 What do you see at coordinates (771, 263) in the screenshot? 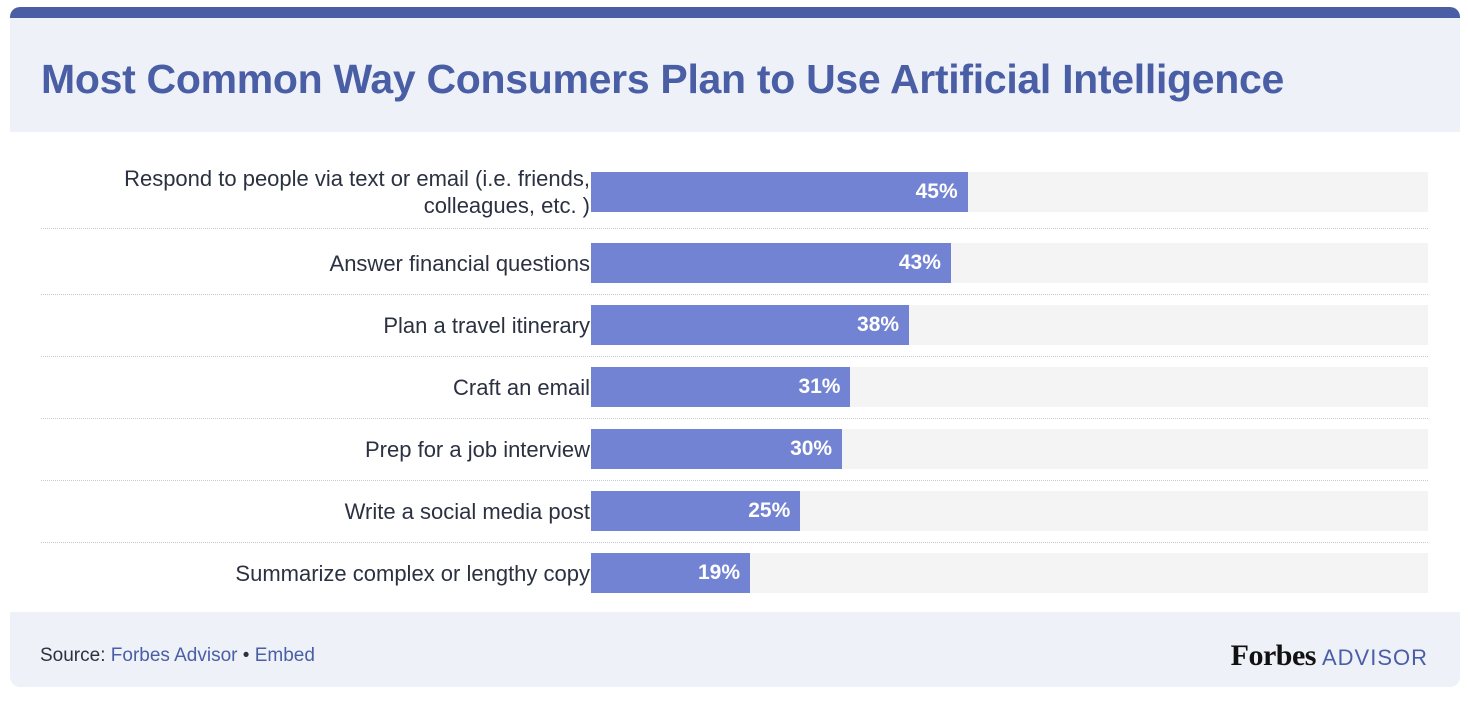
I see `bar: 43%` at bounding box center [771, 263].